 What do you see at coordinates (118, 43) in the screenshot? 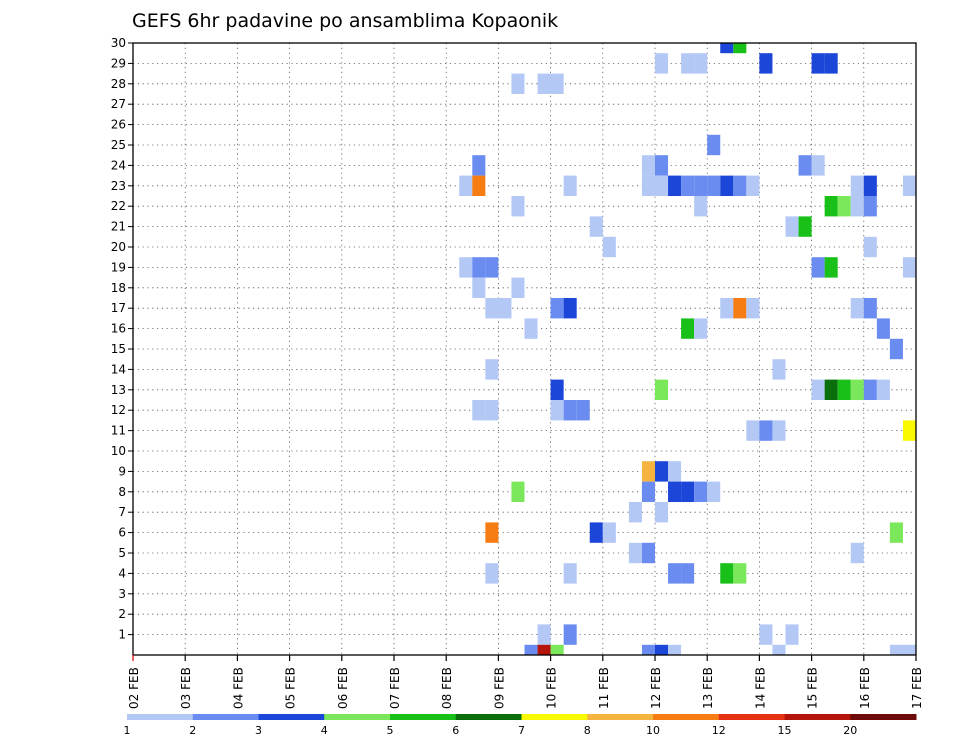
I see `y-tick-label: 30` at bounding box center [118, 43].